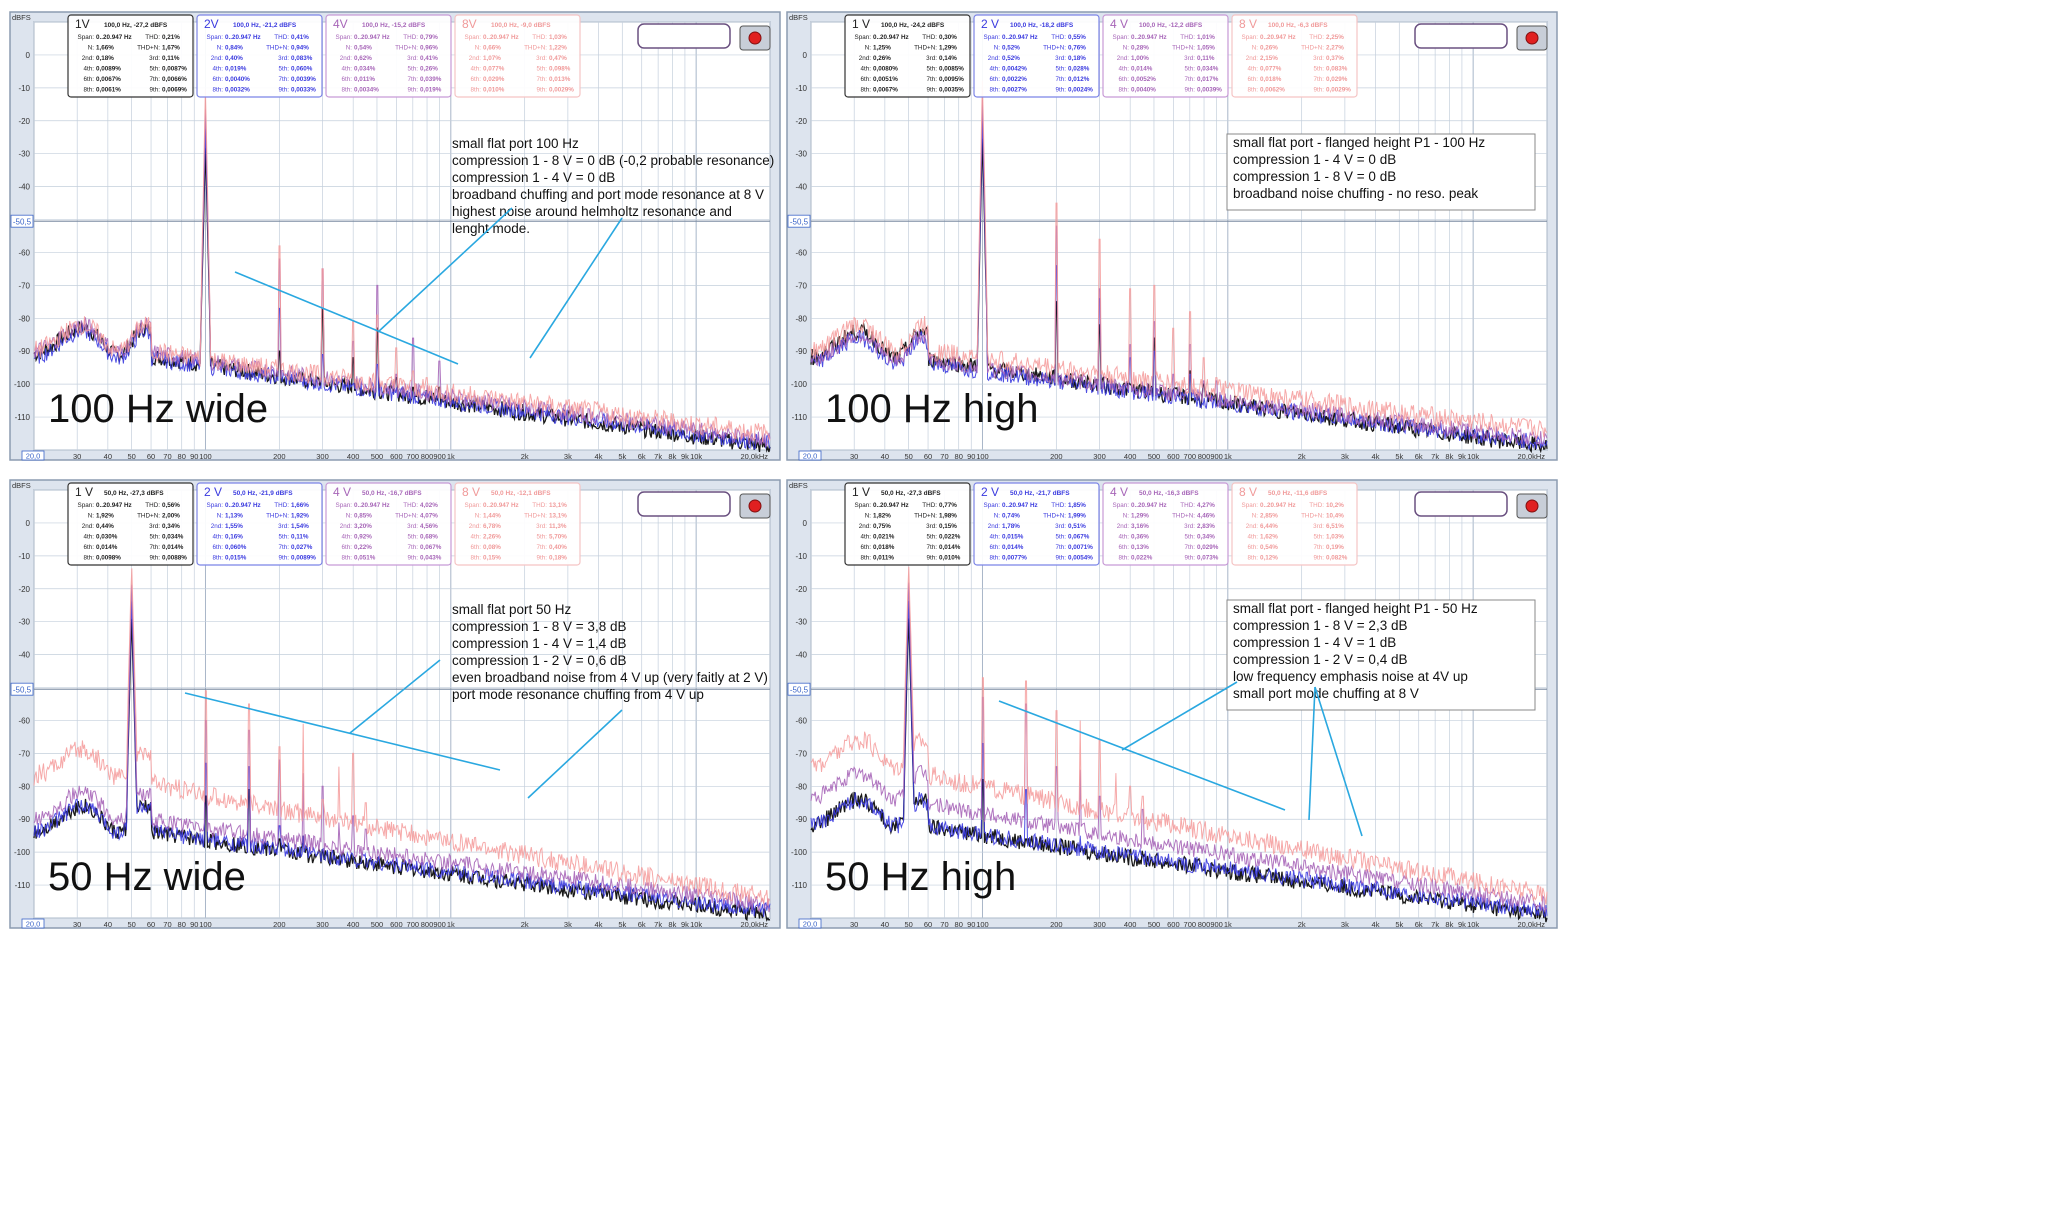 Image resolution: width=2048 pixels, height=1223 pixels. I want to click on stats-value: 0,060%, so click(302, 69).